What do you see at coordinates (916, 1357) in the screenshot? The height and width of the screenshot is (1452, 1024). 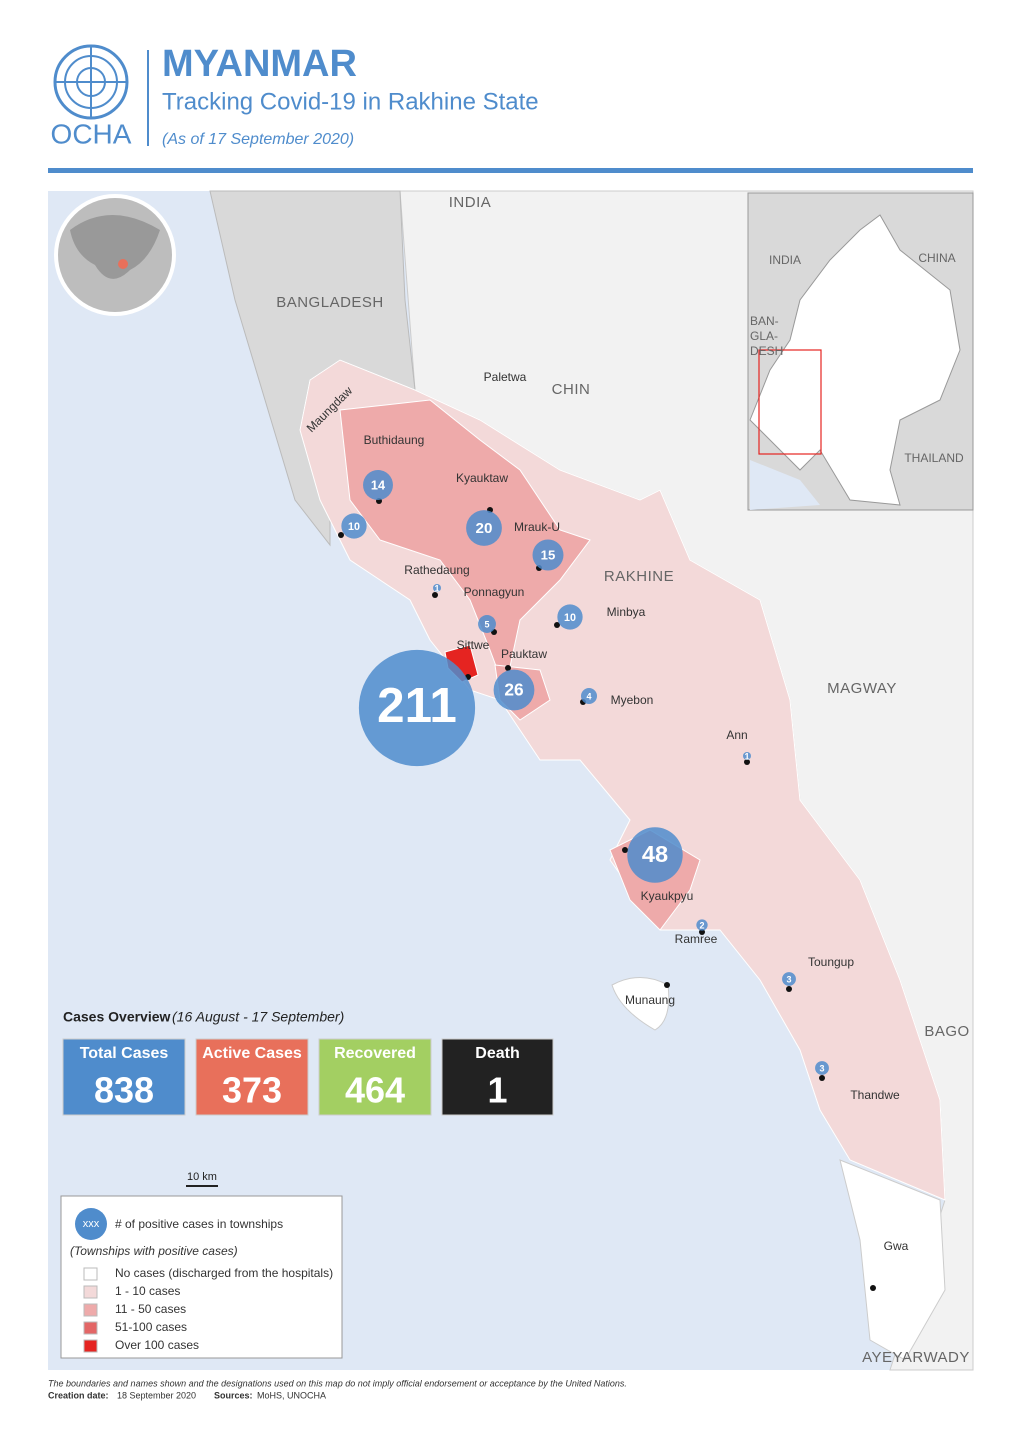 I see `region-label: AYEYARWADY` at bounding box center [916, 1357].